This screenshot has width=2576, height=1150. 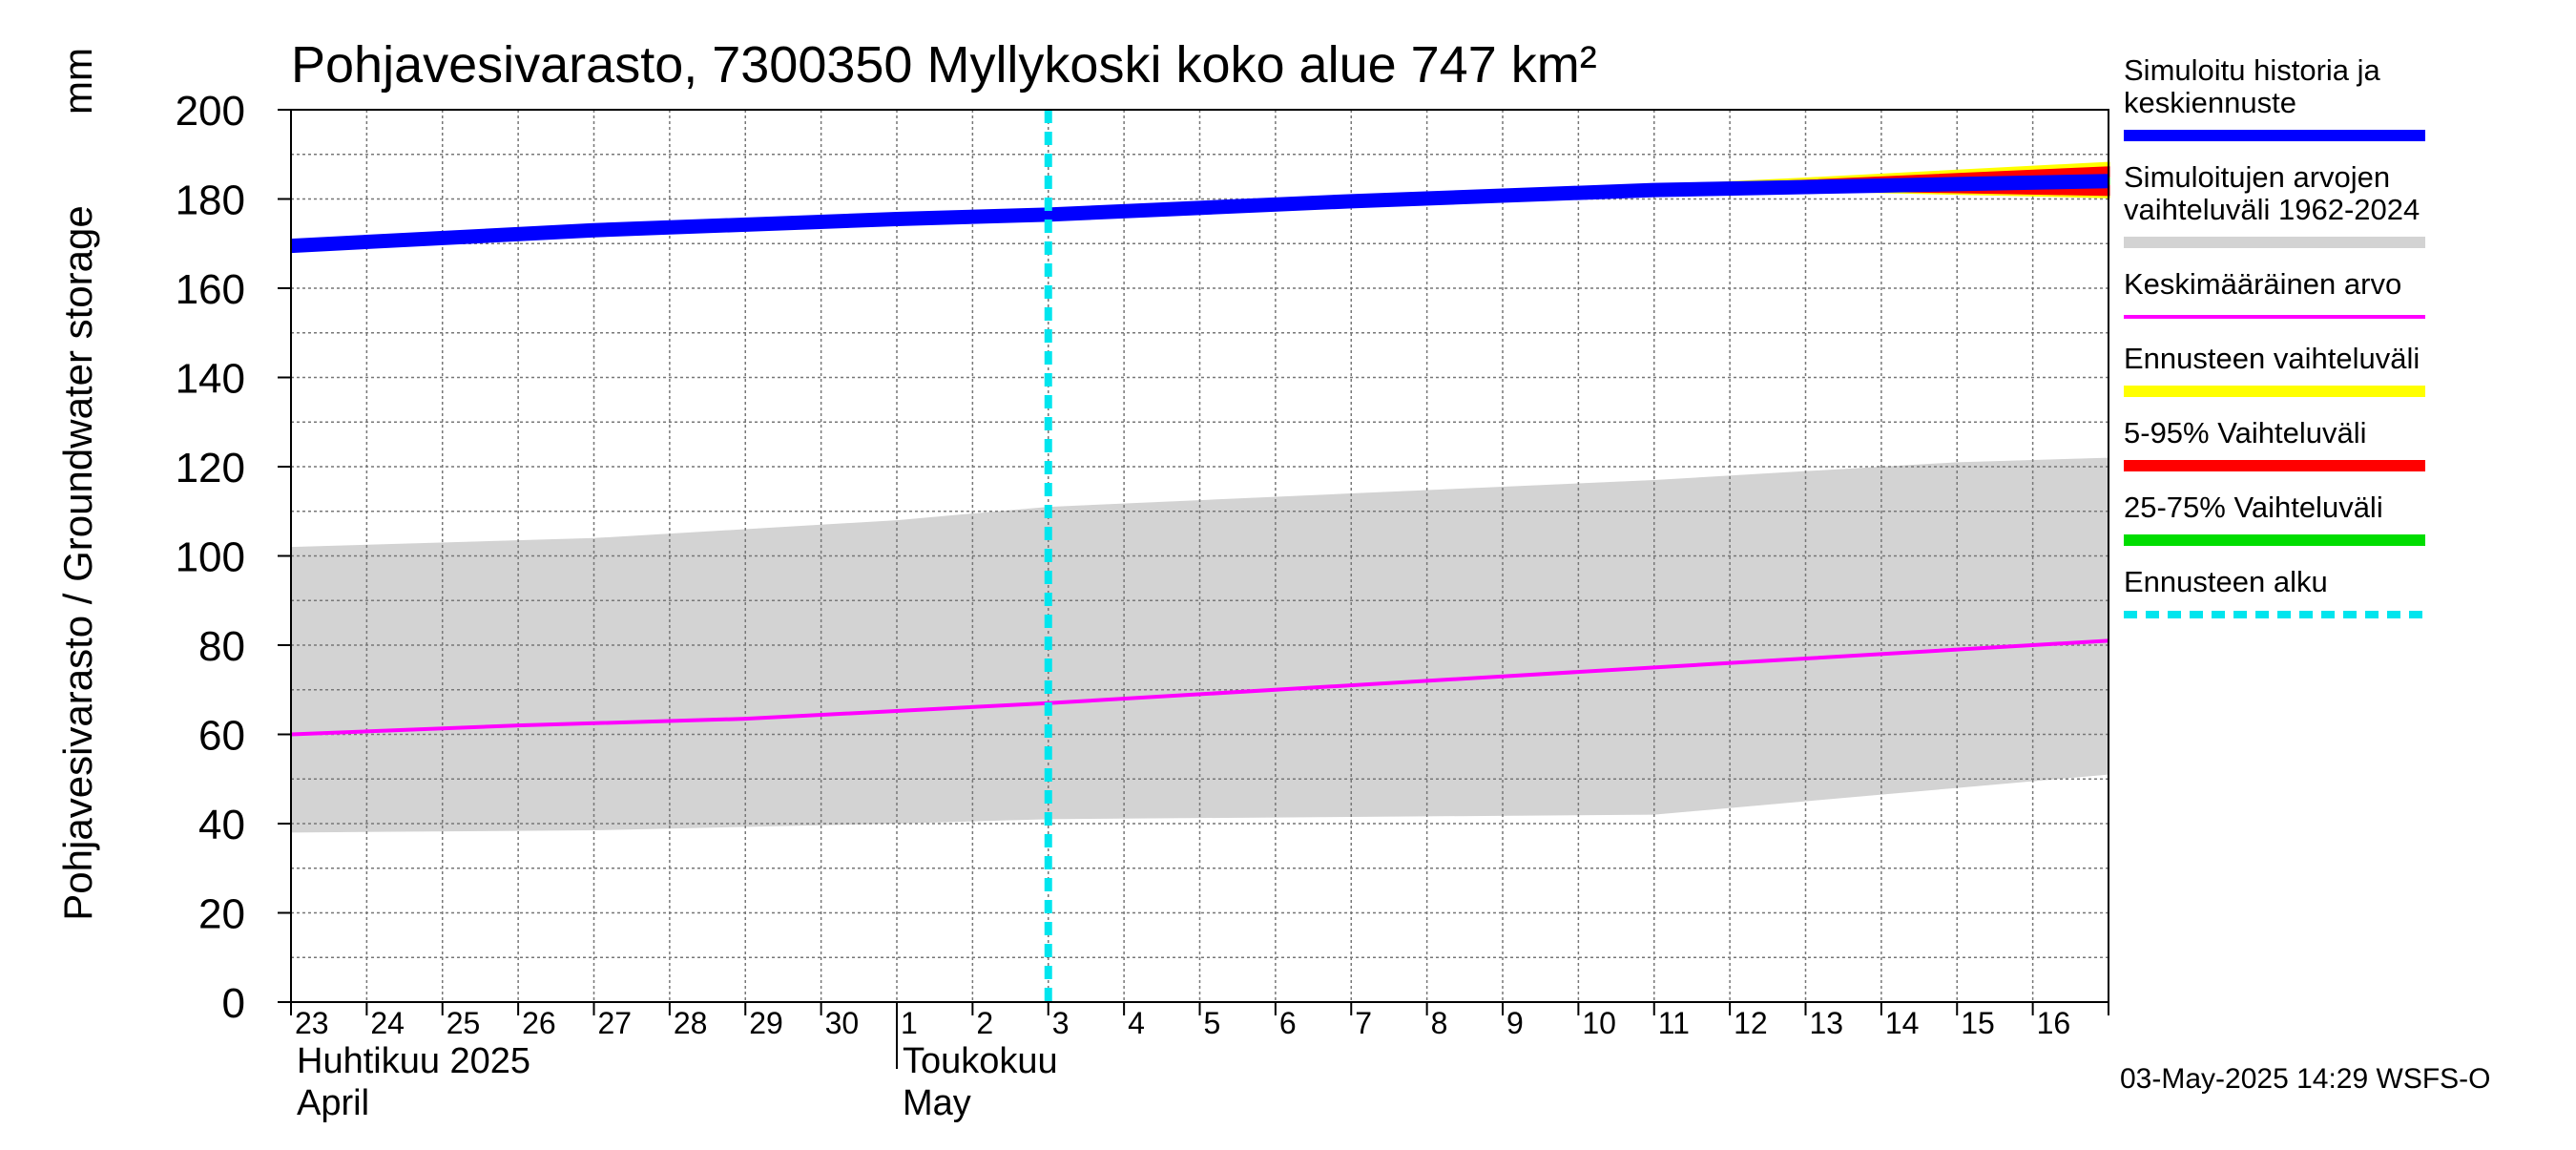 I want to click on x-tick-label: 12, so click(x=1751, y=1023).